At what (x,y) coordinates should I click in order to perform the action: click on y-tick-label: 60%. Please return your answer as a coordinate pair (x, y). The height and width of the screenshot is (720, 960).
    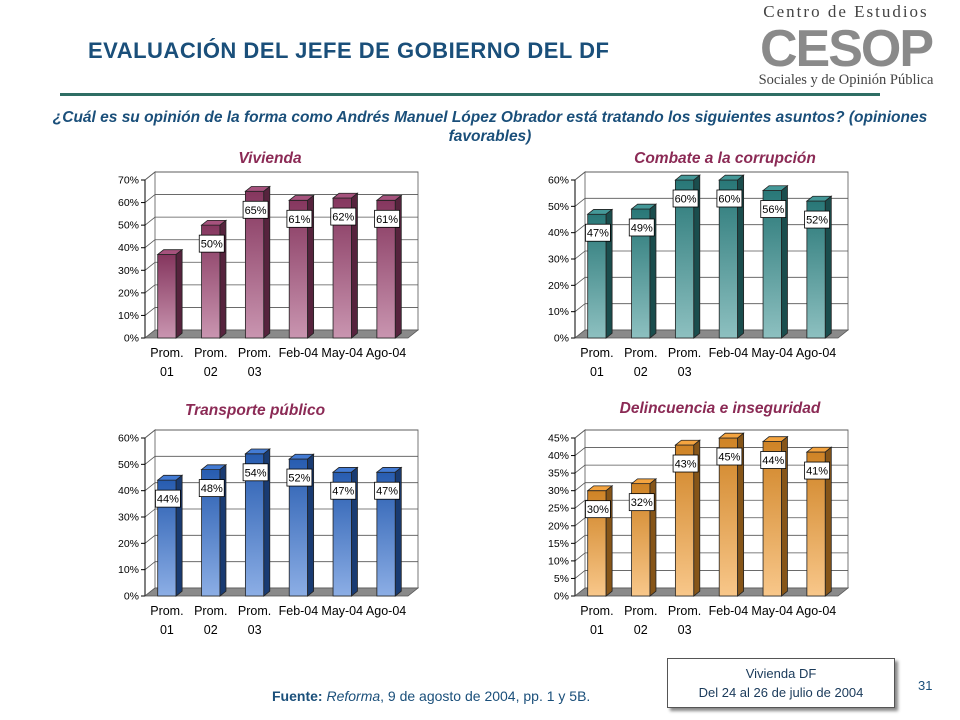
    Looking at the image, I should click on (128, 203).